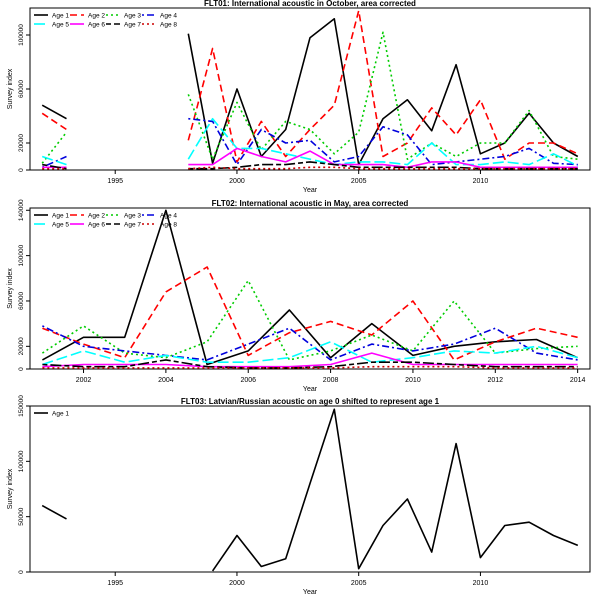 This screenshot has width=600, height=600. I want to click on x-tick-label: 2004, so click(166, 380).